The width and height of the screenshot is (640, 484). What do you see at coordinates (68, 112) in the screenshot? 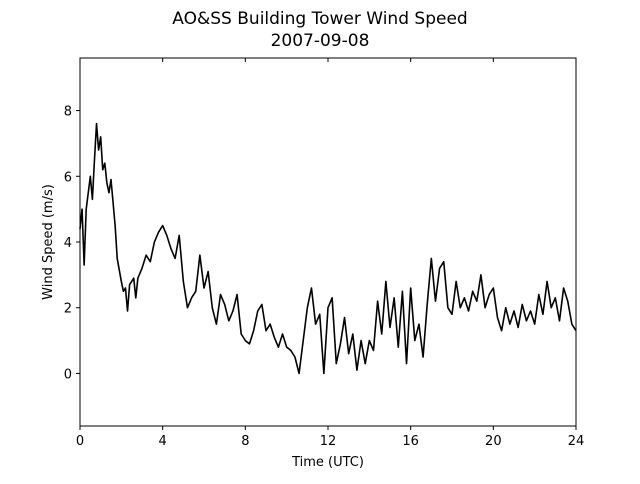
I see `y-tick-label: 8` at bounding box center [68, 112].